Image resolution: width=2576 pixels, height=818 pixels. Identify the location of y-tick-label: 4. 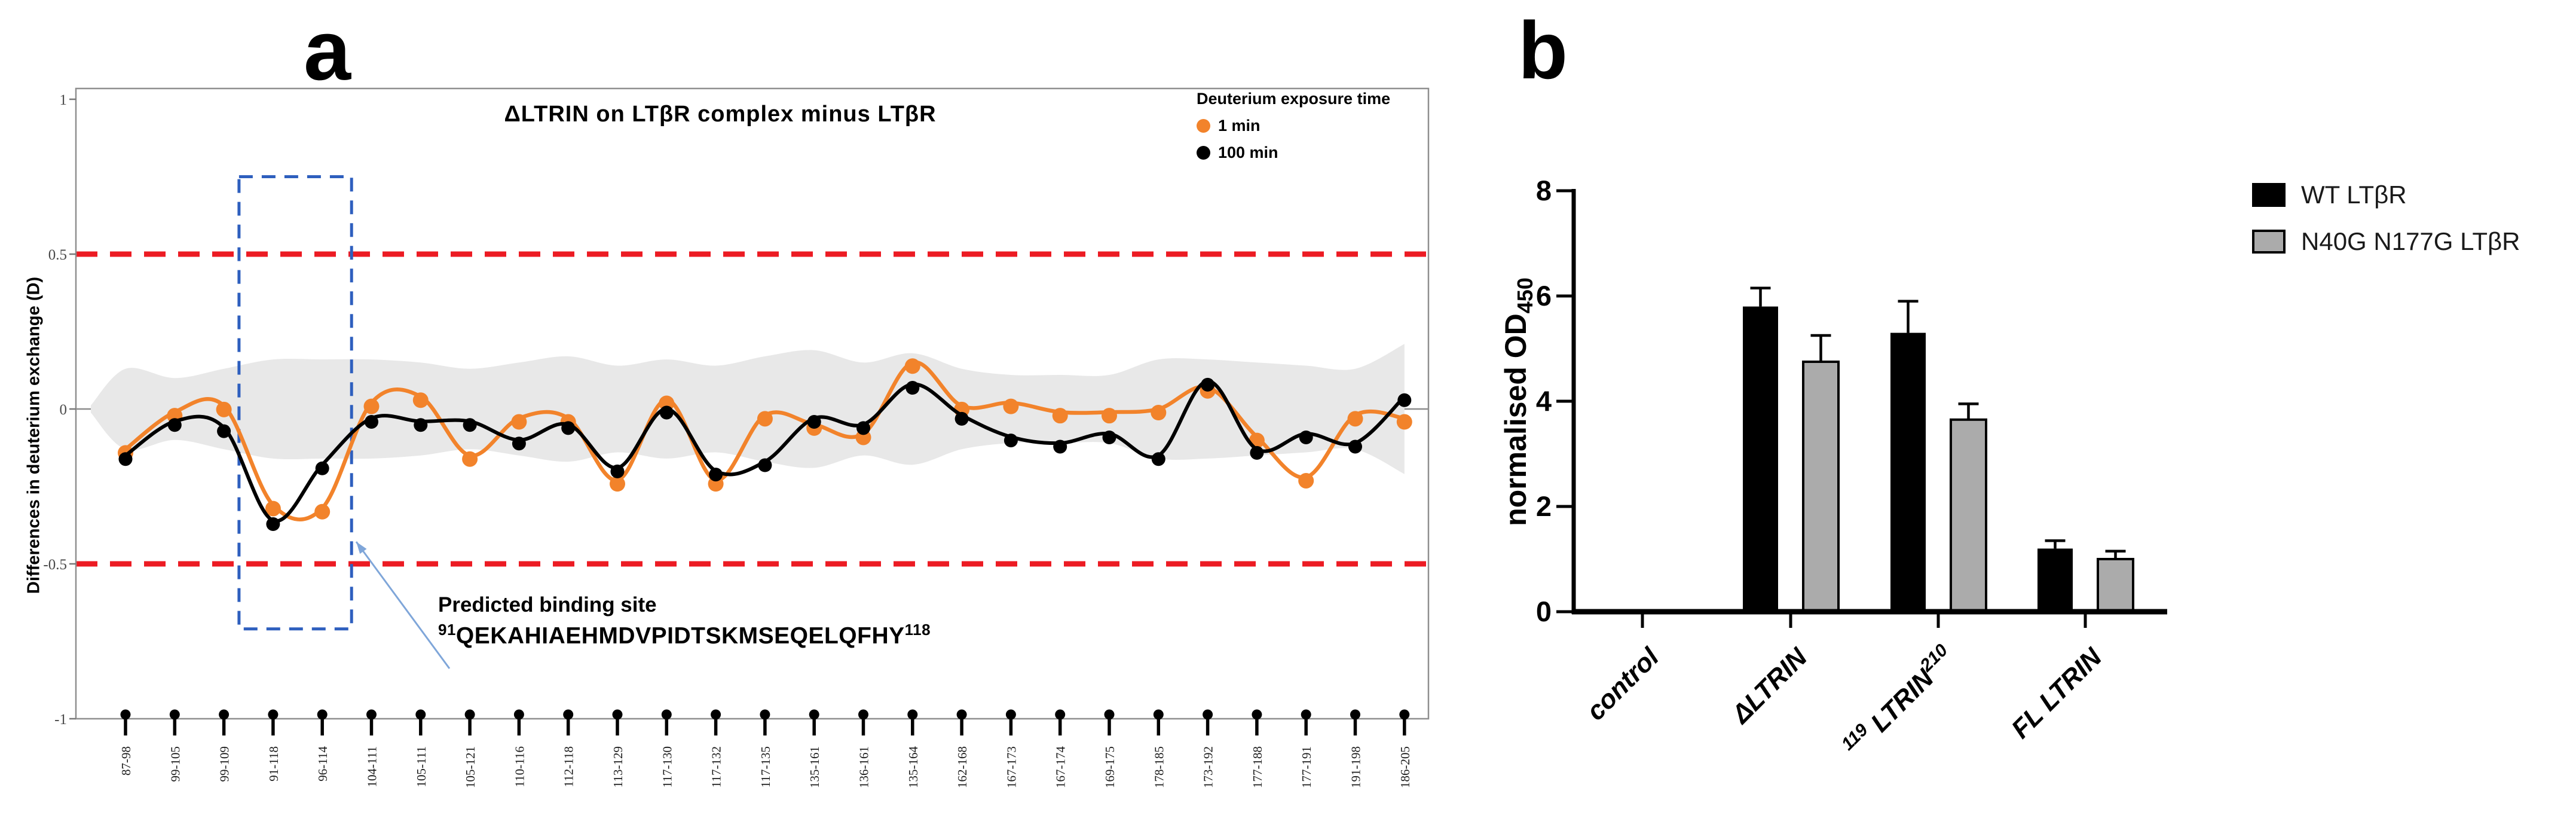
(1544, 401).